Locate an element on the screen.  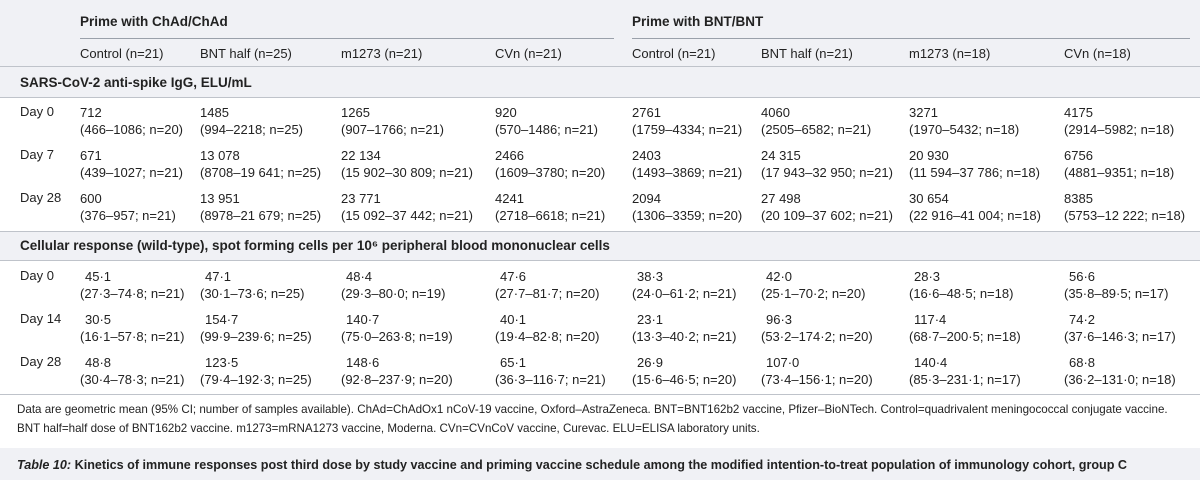
cell-interval: (36·3–116·7; n=21) is located at coordinates (550, 379).